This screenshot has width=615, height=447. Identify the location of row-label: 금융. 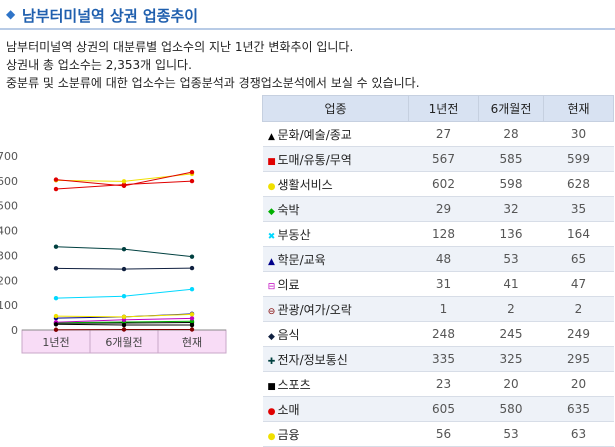
(289, 435).